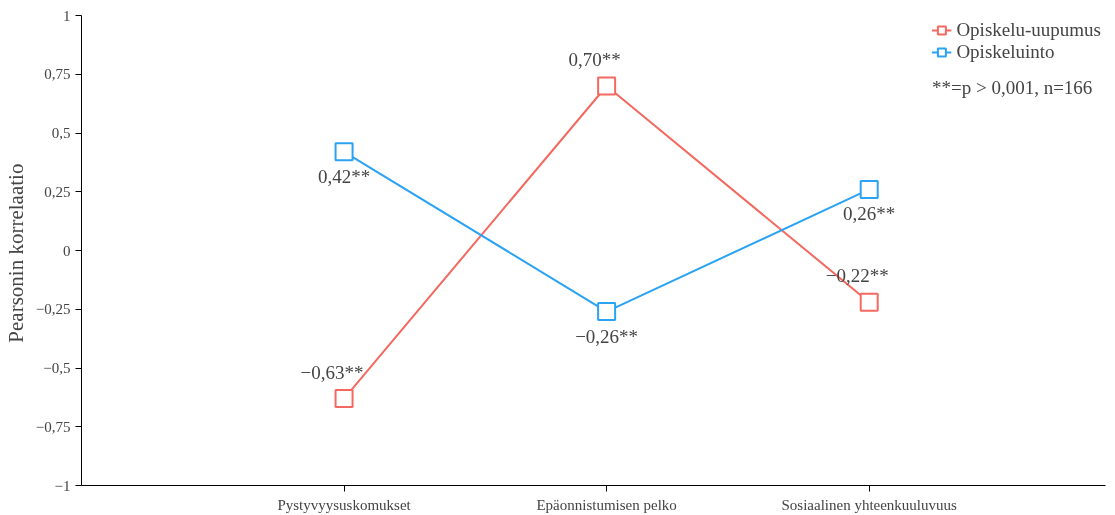 The width and height of the screenshot is (1115, 515). I want to click on data-label: 0,70**, so click(594, 59).